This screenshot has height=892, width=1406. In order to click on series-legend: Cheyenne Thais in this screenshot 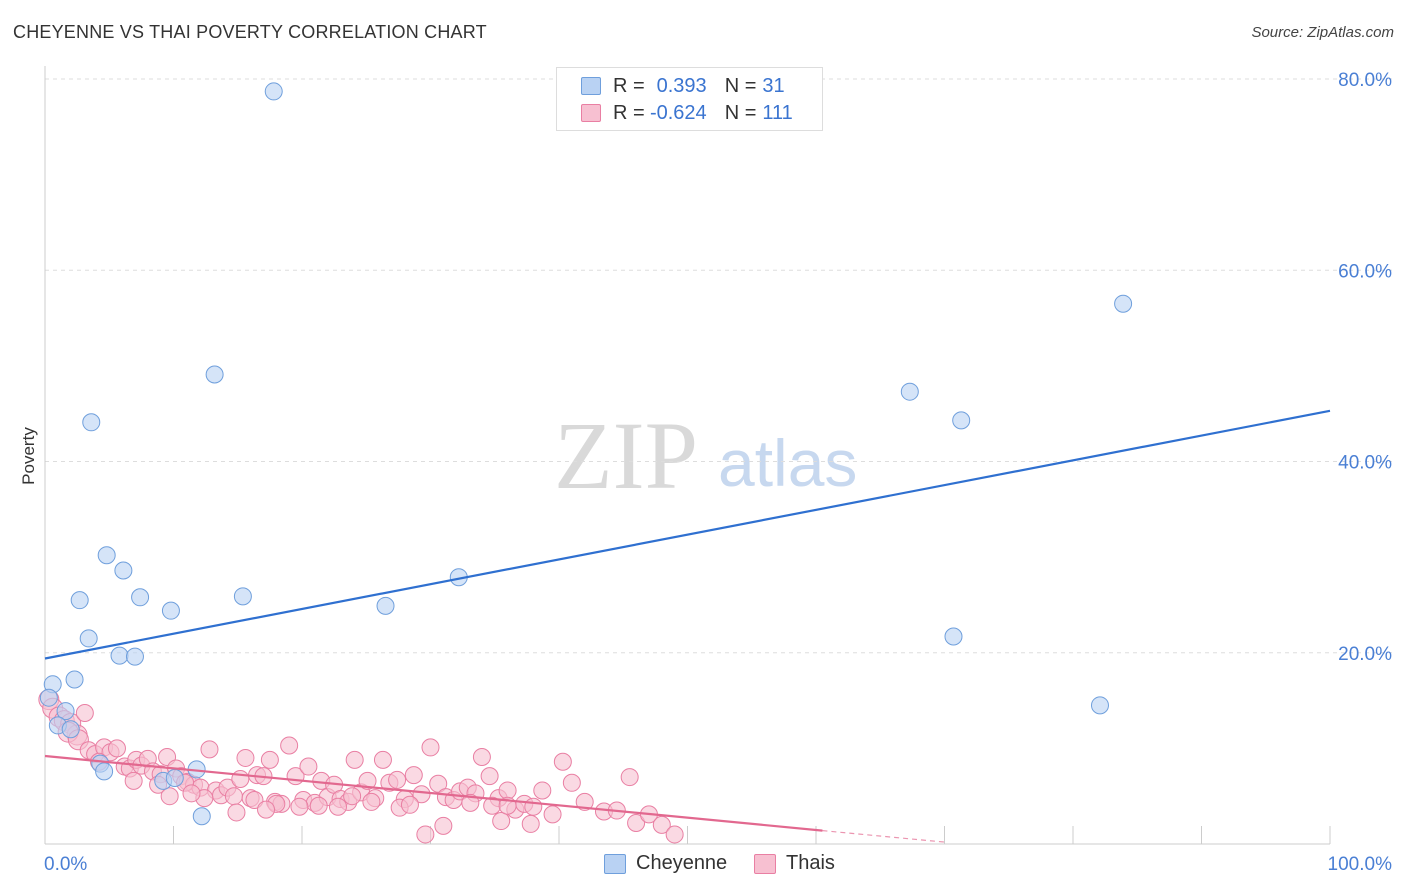, I will do `click(703, 865)`.